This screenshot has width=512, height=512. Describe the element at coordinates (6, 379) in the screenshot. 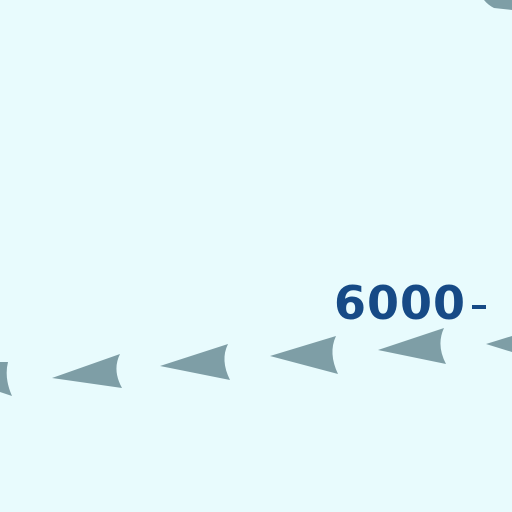

I see `route-arrow-left-partial` at that location.